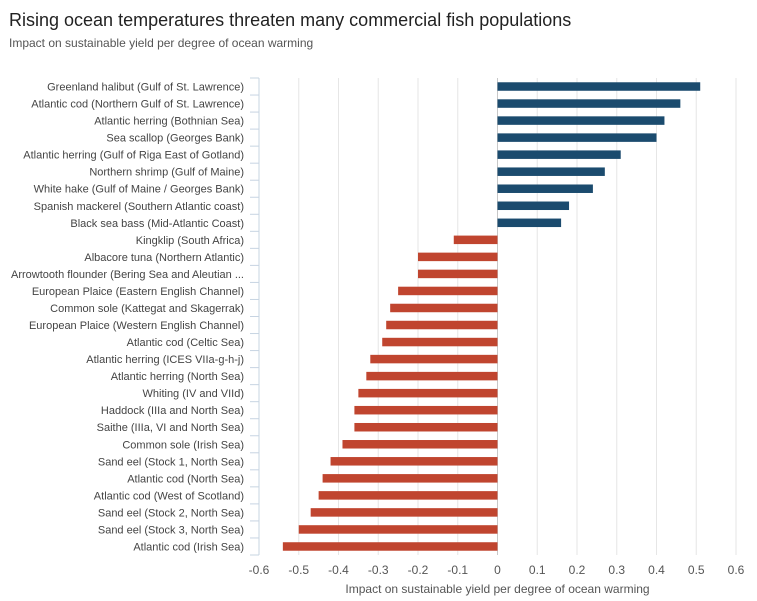 The image size is (757, 601). Describe the element at coordinates (457, 570) in the screenshot. I see `x-tick-label: -0.1` at that location.